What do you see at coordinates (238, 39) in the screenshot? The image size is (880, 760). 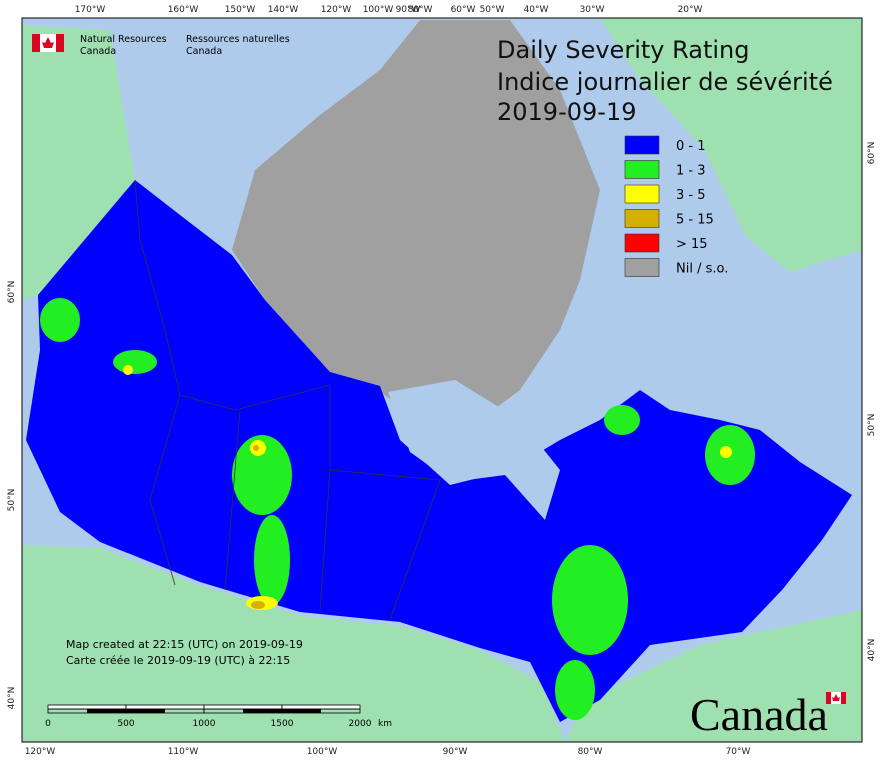 I see `agency-fr: Ressources naturelles` at bounding box center [238, 39].